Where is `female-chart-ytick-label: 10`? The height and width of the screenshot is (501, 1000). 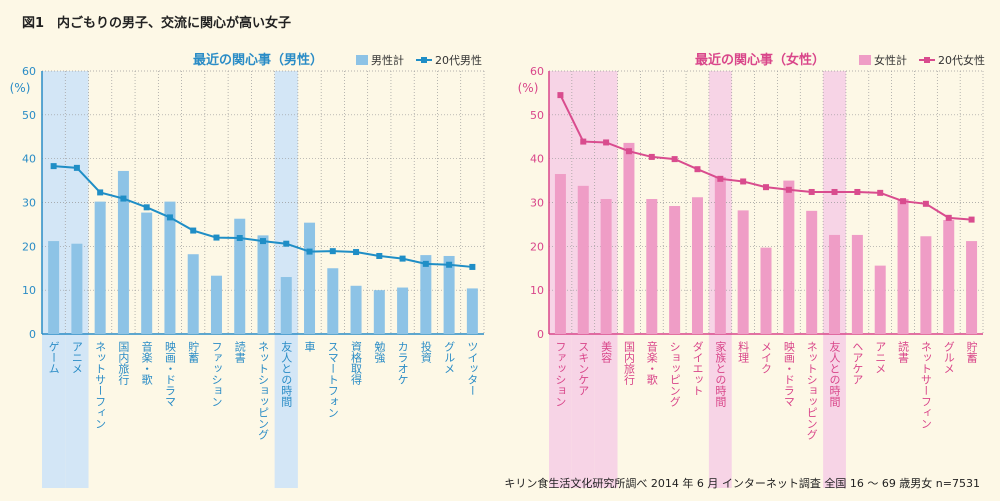
female-chart-ytick-label: 10 is located at coordinates (537, 290).